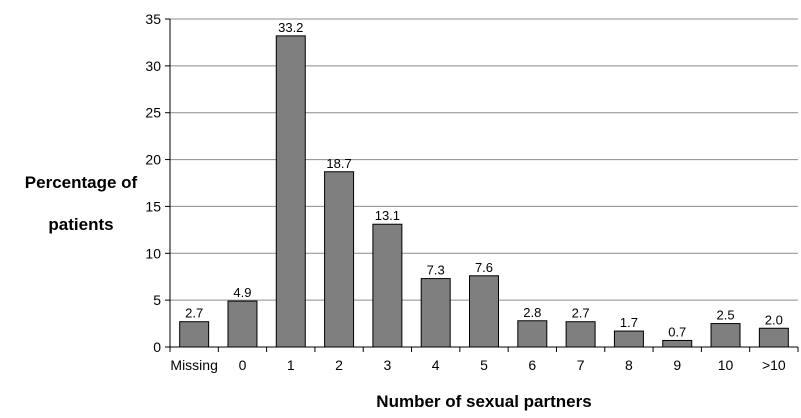 Image resolution: width=801 pixels, height=418 pixels. I want to click on x-tick-label: 0, so click(243, 365).